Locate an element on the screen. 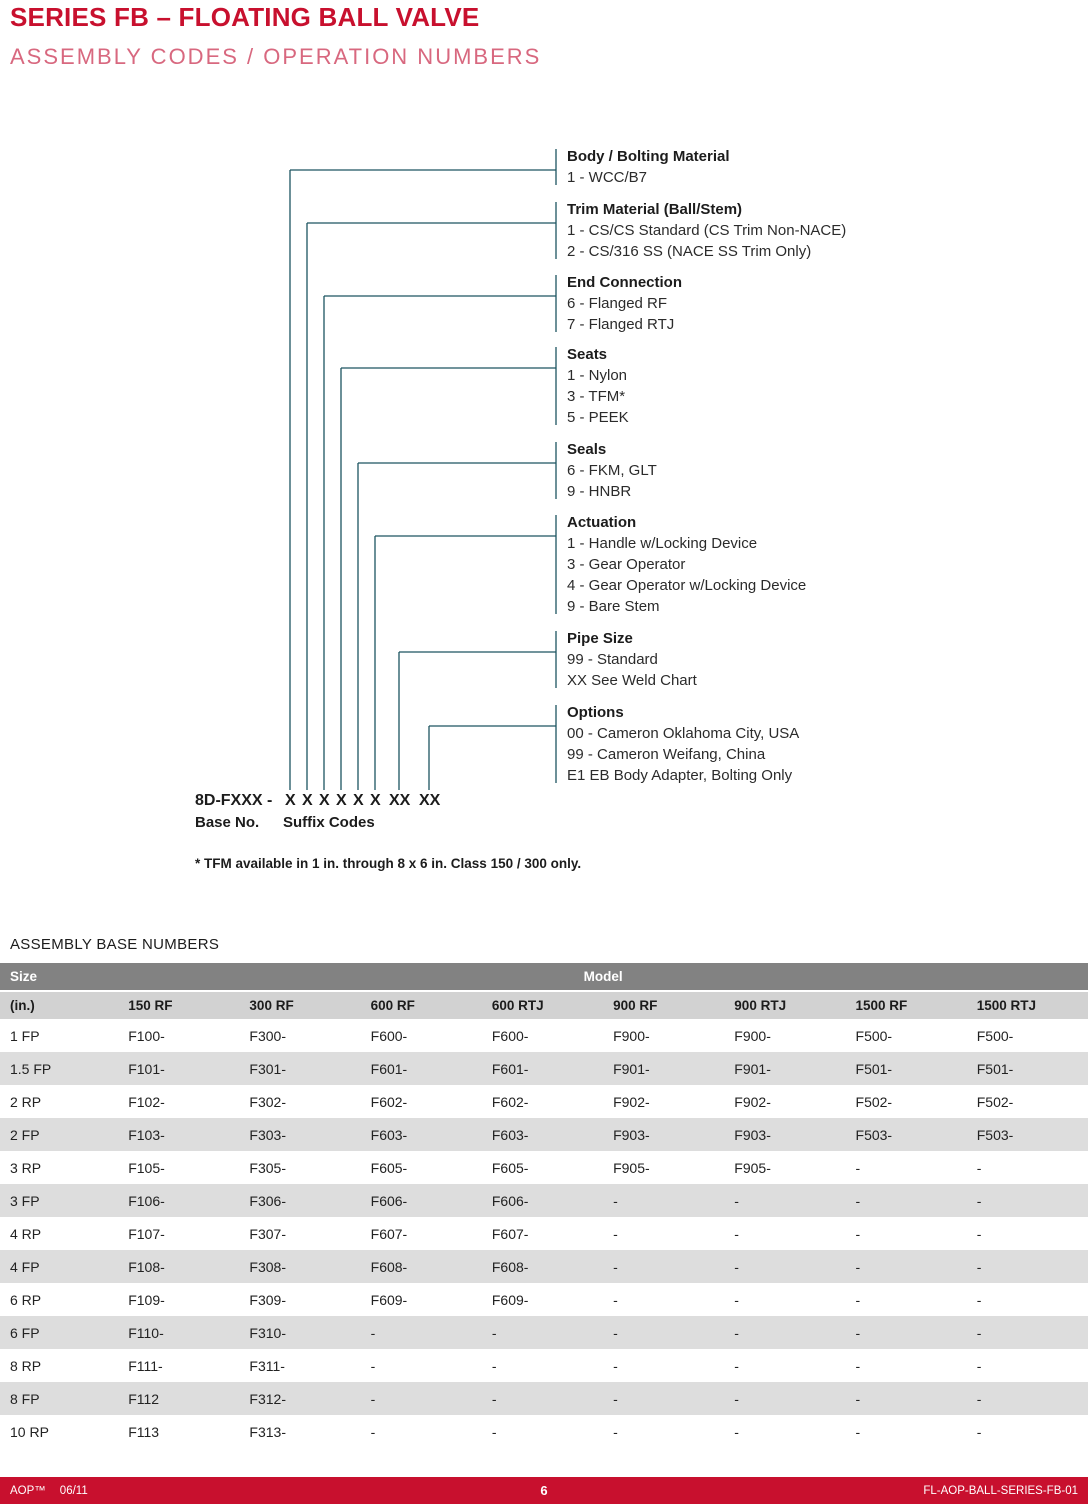 The height and width of the screenshot is (1504, 1088). base-number-cell: F112 is located at coordinates (144, 1398).